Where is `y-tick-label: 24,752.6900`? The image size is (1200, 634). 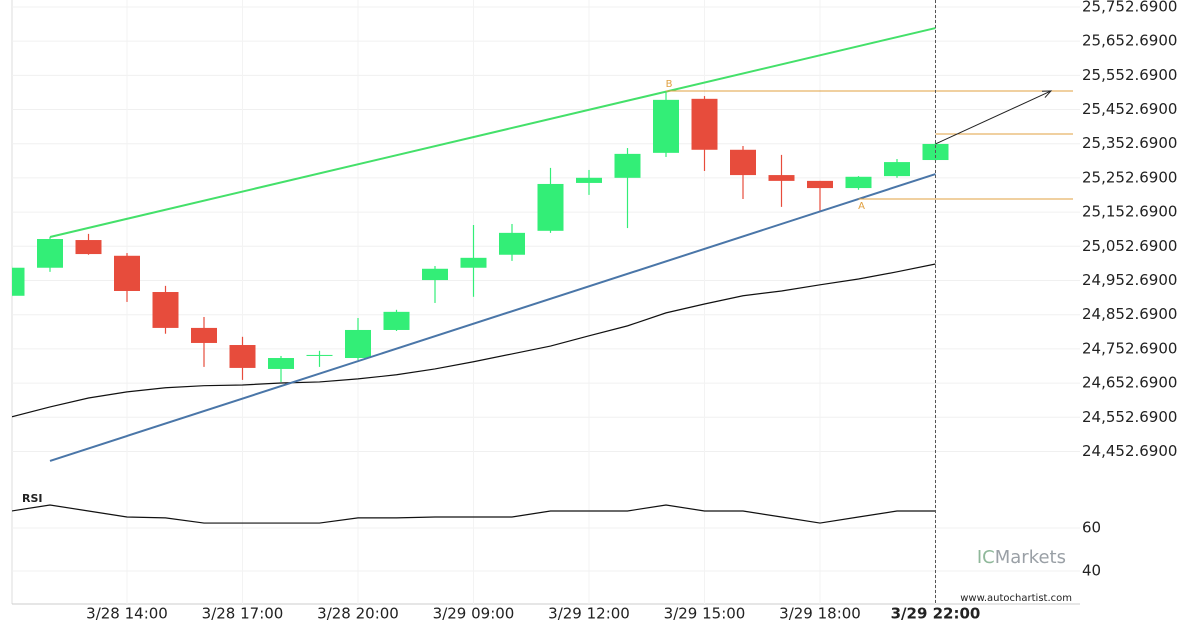
y-tick-label: 24,752.6900 is located at coordinates (1129, 348).